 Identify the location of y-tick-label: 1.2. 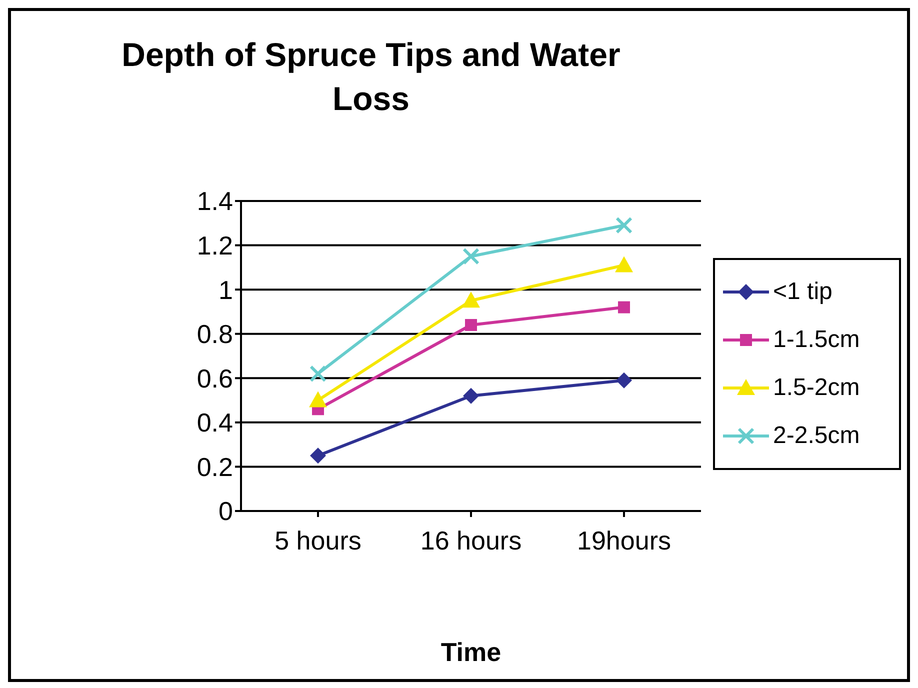
(214, 245).